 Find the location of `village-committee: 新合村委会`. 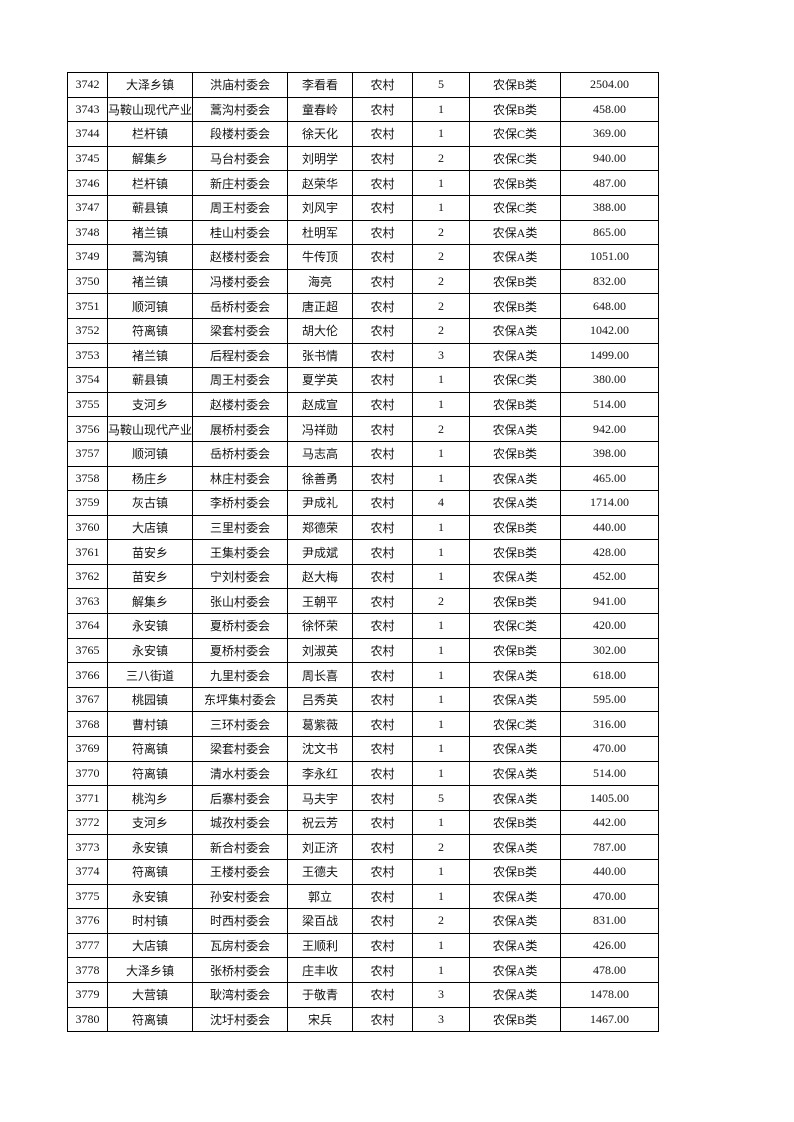

village-committee: 新合村委会 is located at coordinates (240, 847).